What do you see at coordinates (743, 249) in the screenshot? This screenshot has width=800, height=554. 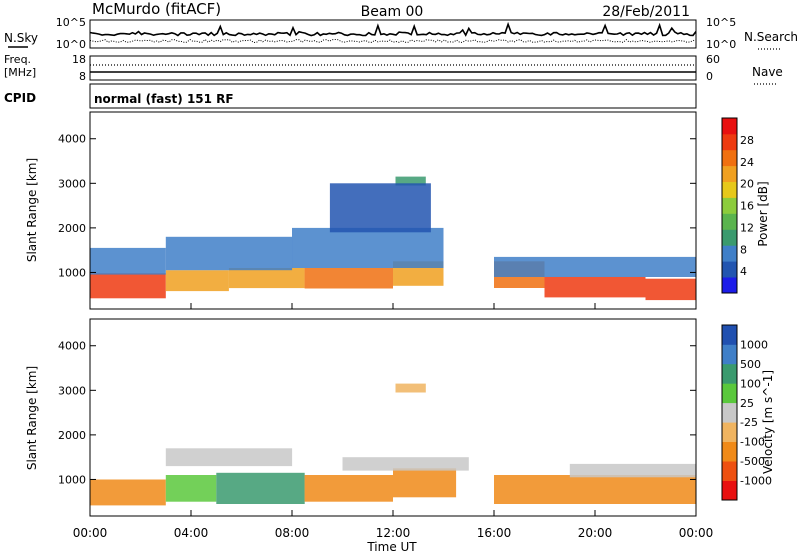 I see `colorbar-tick-label: 8` at bounding box center [743, 249].